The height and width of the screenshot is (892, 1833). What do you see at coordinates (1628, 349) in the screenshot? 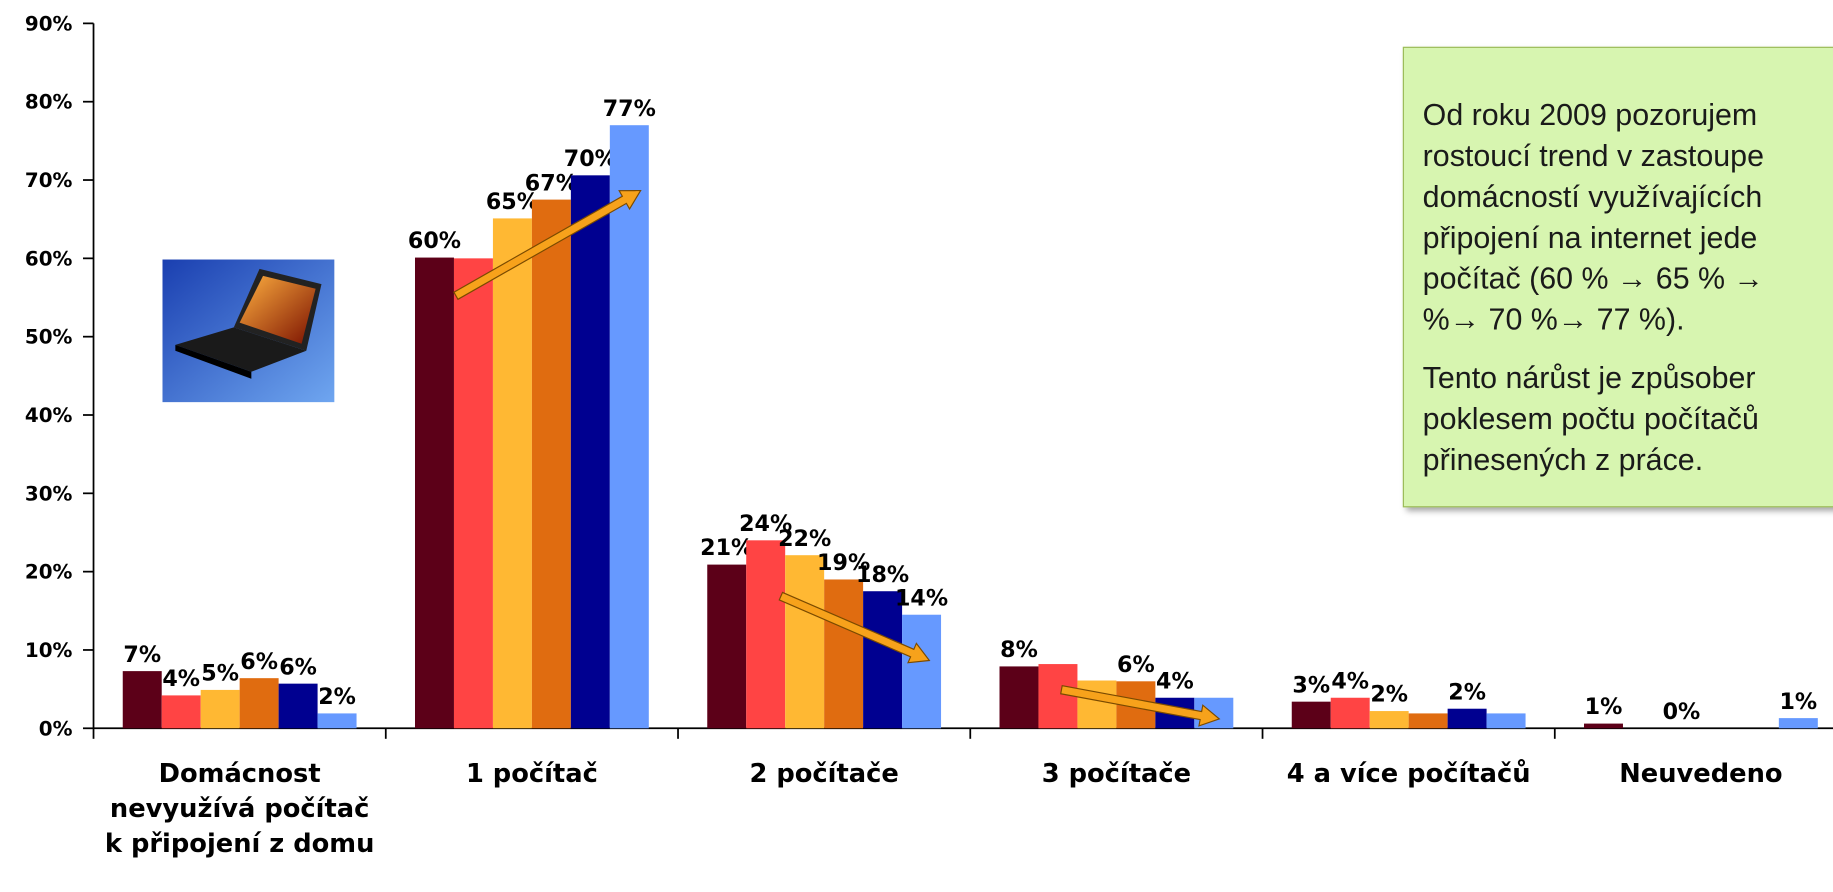
I see `paragraph-gap` at bounding box center [1628, 349].